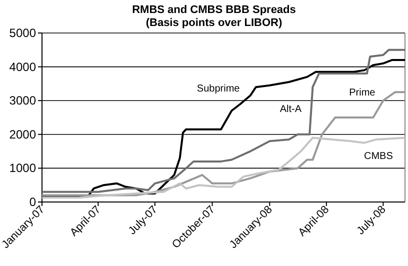 This screenshot has height=266, width=408. Describe the element at coordinates (218, 89) in the screenshot. I see `series-label: Subprime` at that location.